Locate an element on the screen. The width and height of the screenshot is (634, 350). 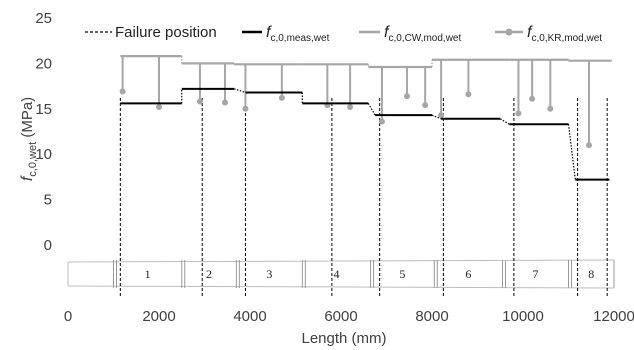
segment-label: 1 is located at coordinates (148, 274).